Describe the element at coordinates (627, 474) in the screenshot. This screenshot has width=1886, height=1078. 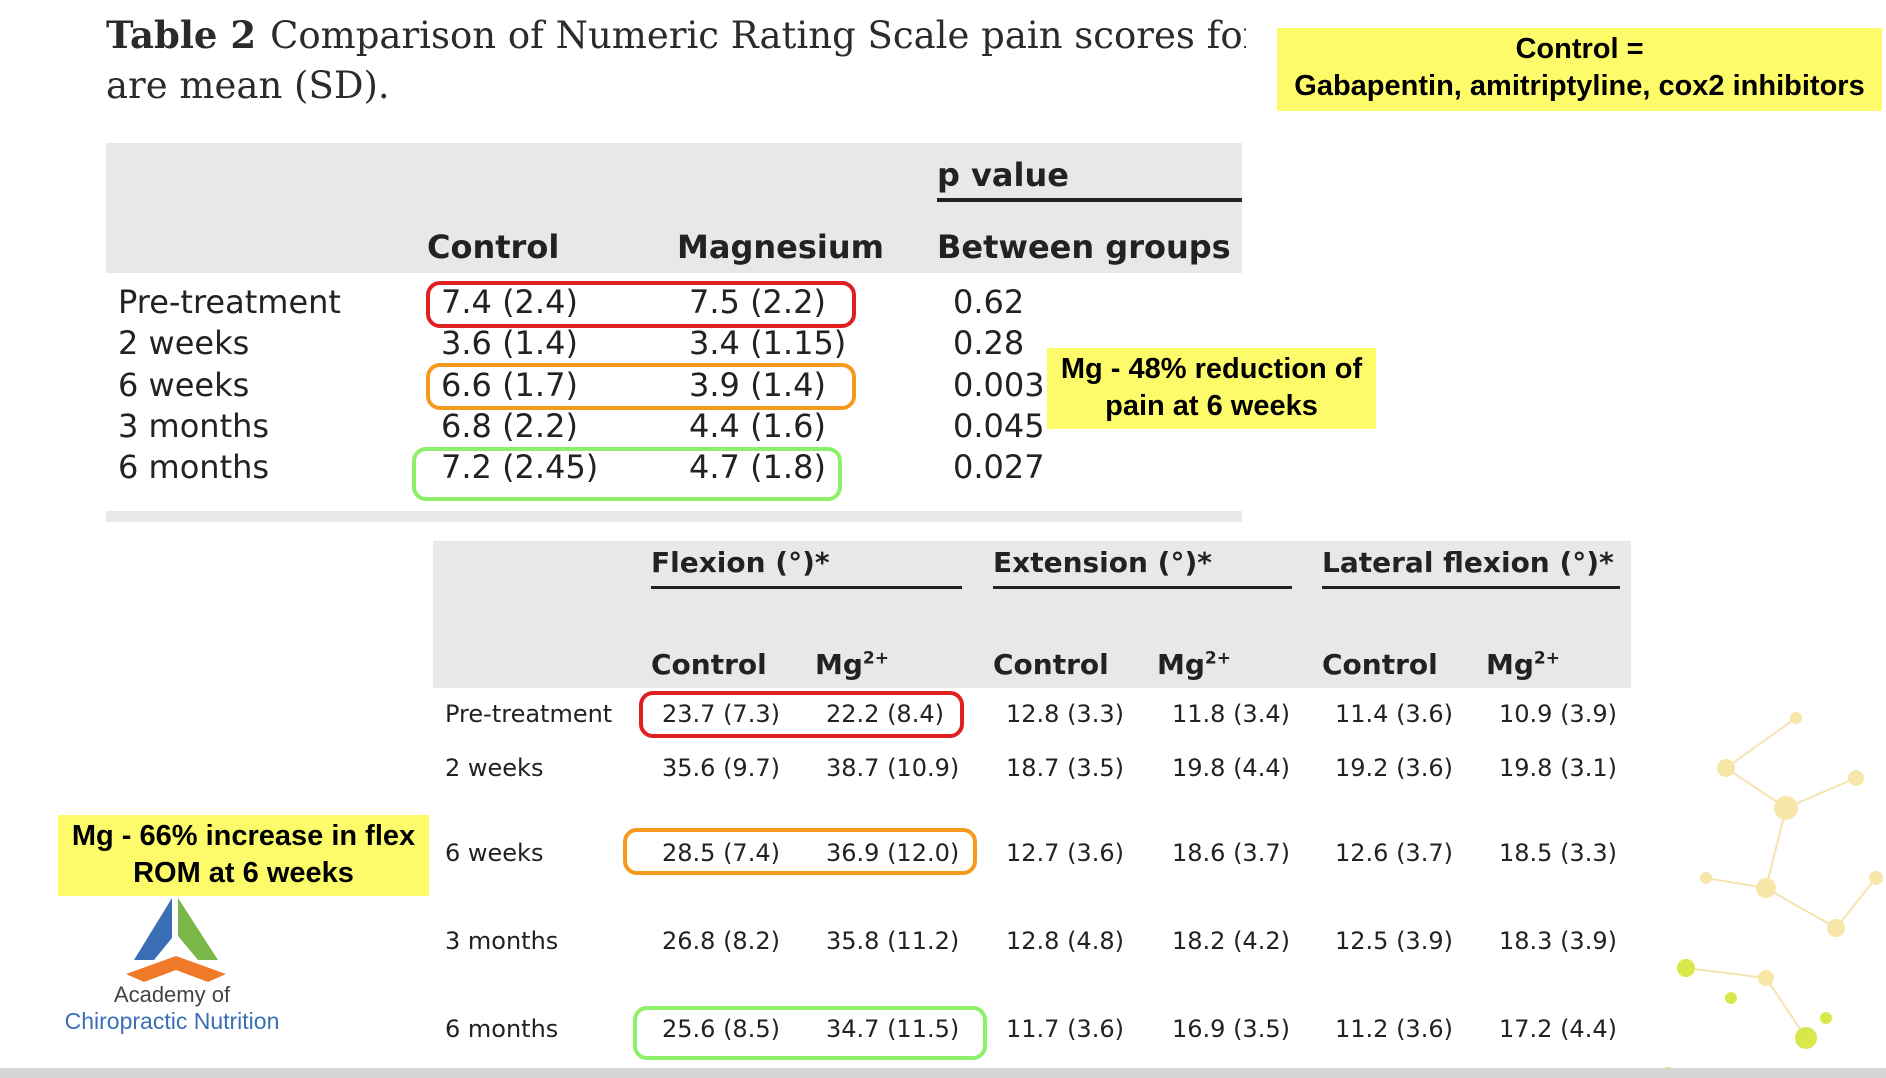
I see `six-months-highlight-box` at that location.